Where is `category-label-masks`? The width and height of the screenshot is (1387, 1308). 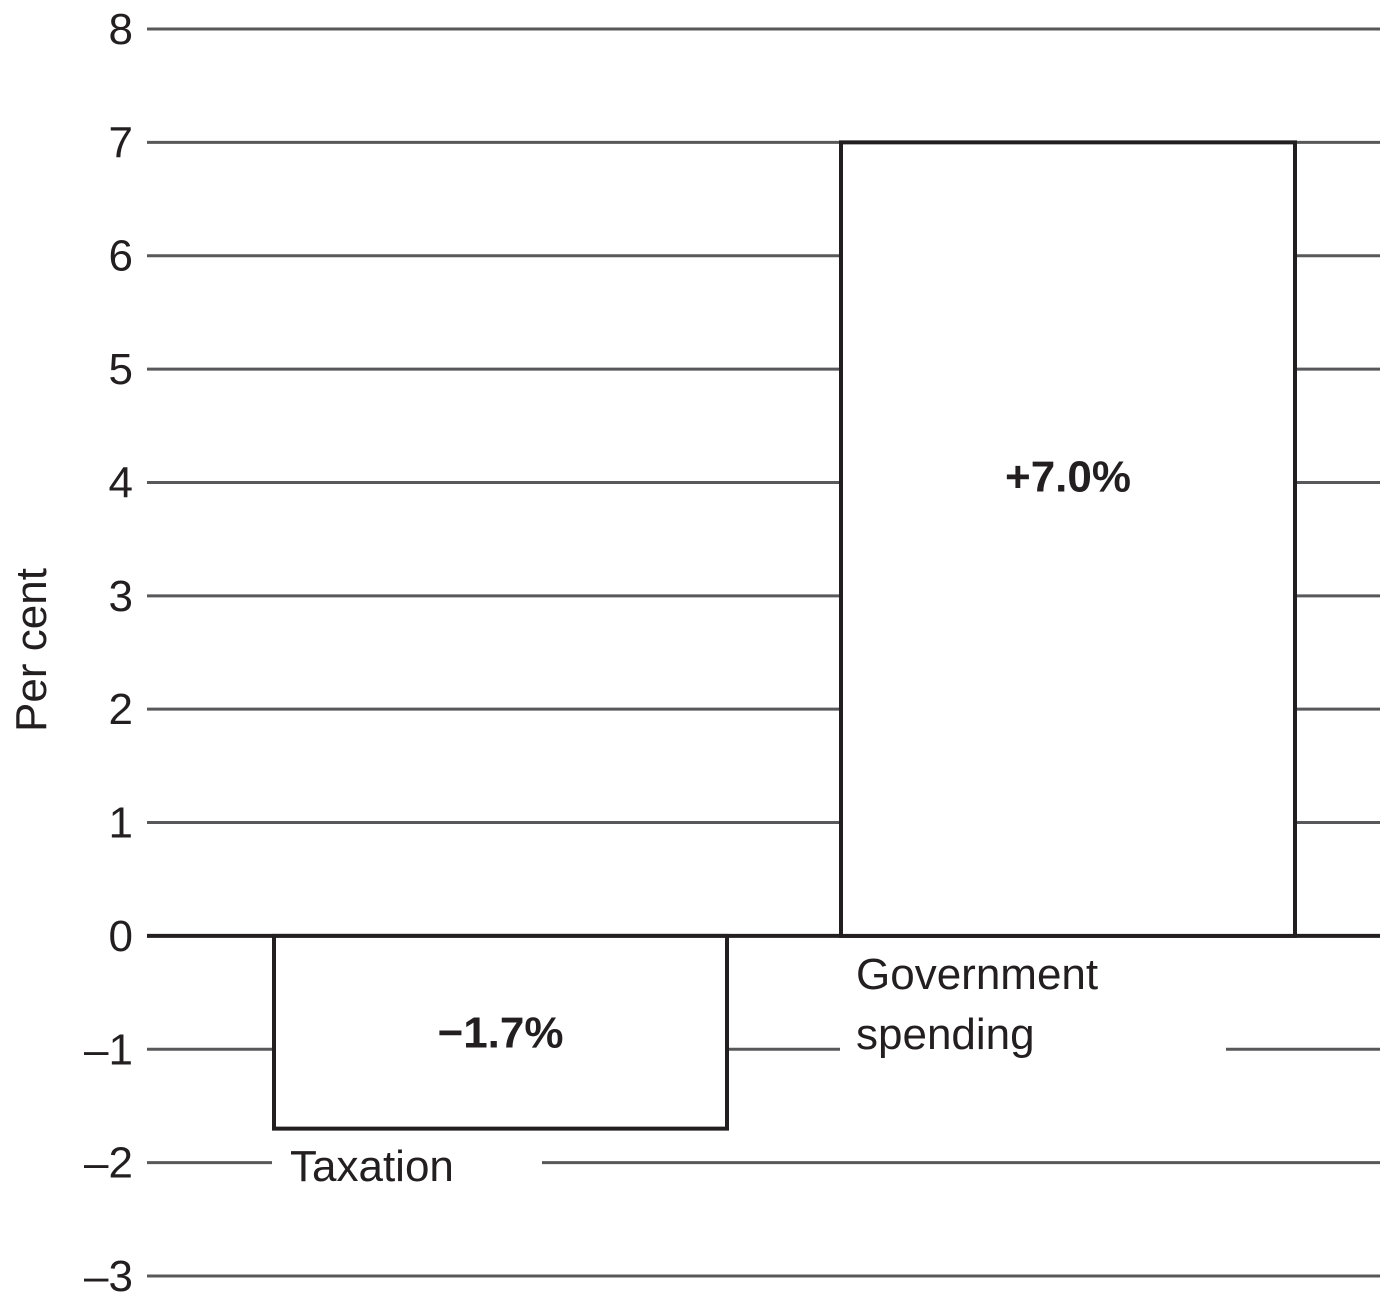 category-label-masks is located at coordinates (749, 1070).